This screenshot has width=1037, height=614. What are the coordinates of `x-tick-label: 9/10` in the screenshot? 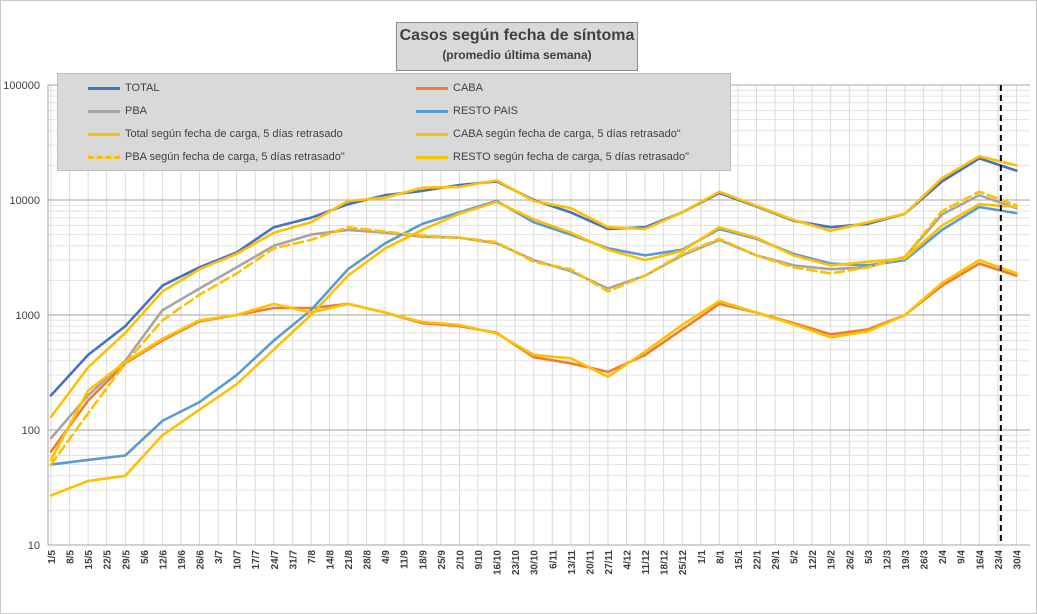 It's located at (479, 560).